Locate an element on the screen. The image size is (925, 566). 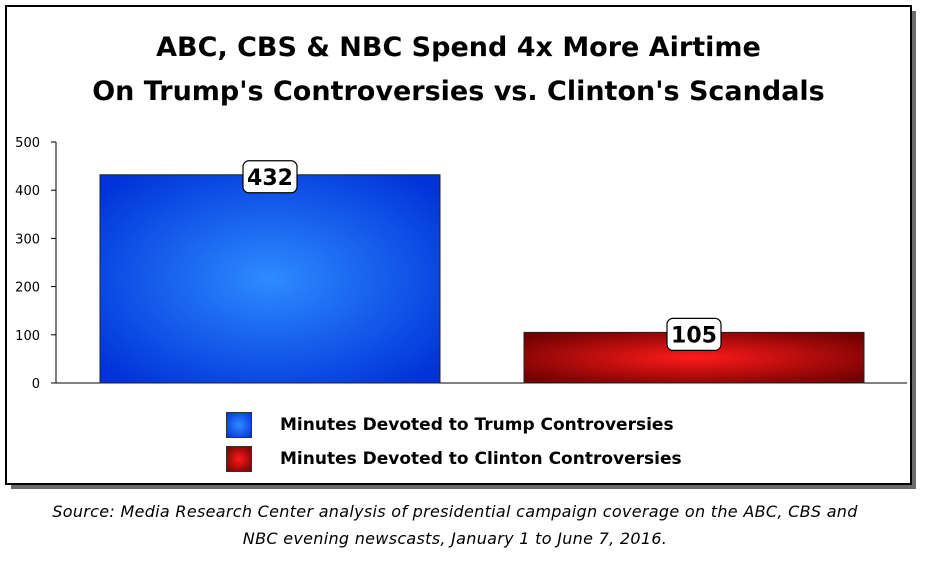
data-label-trump: 432 is located at coordinates (270, 178).